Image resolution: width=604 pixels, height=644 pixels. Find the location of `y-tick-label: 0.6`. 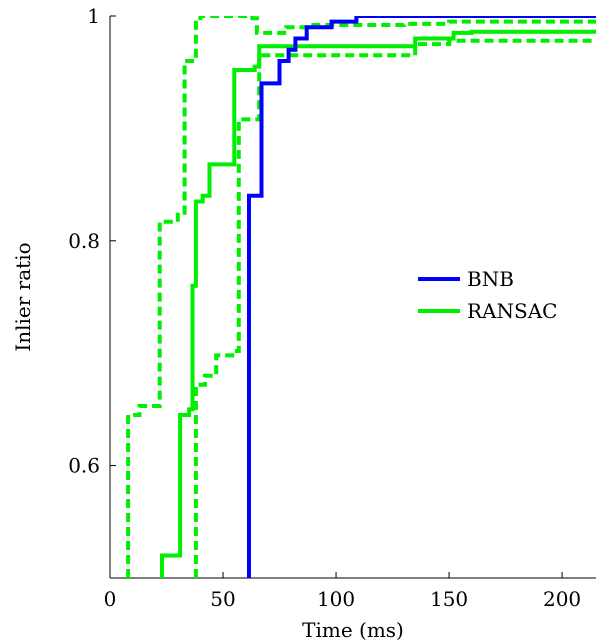

y-tick-label: 0.6 is located at coordinates (84, 466).